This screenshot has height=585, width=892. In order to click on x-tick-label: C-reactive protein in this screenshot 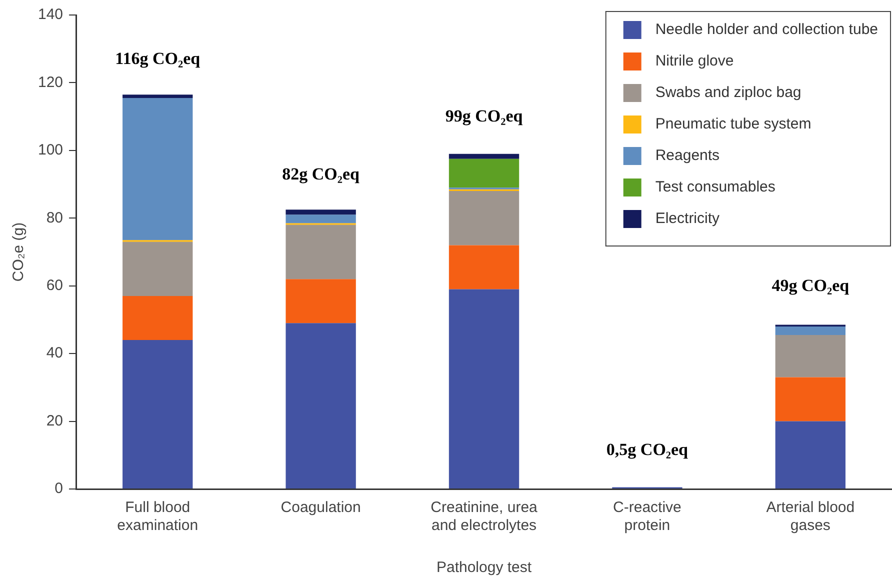, I will do `click(647, 516)`.